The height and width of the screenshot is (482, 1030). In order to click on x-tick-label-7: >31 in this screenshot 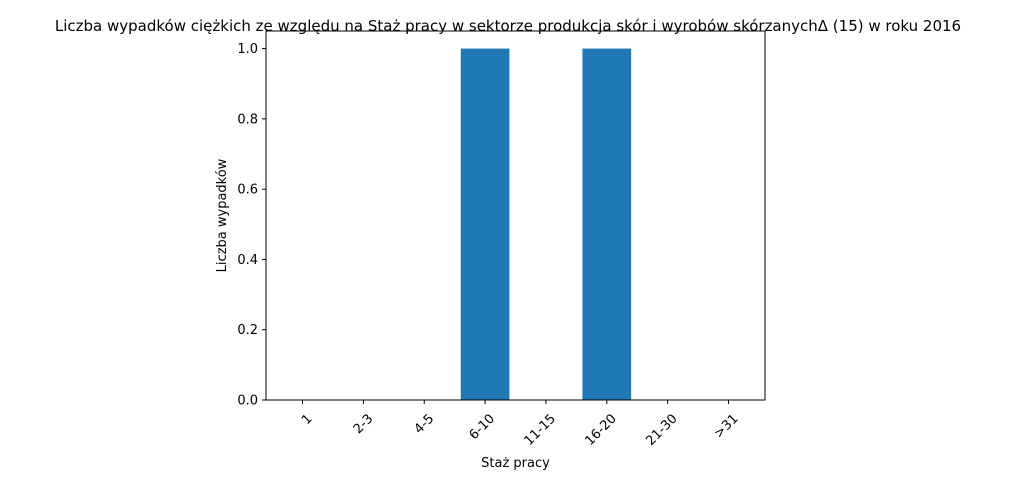, I will do `click(727, 426)`.